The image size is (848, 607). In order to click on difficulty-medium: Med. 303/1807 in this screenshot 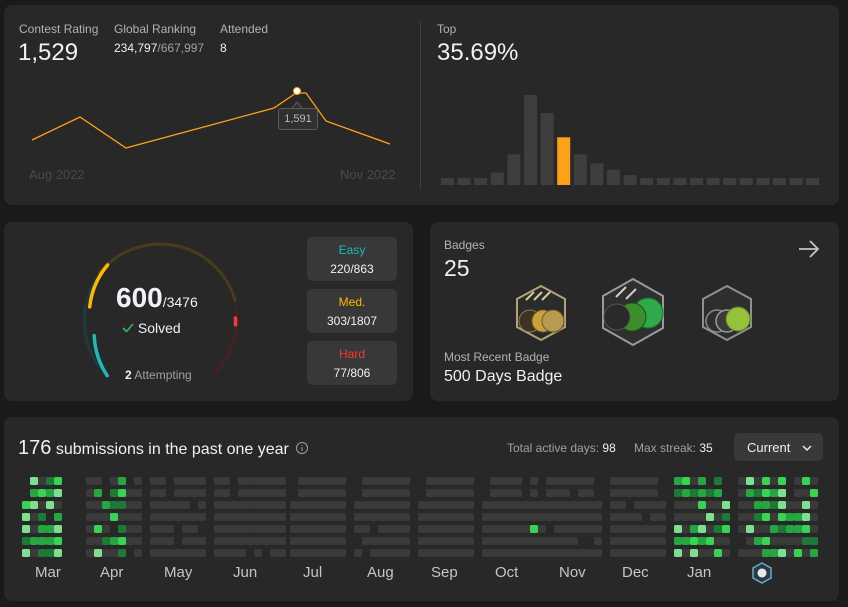, I will do `click(352, 311)`.